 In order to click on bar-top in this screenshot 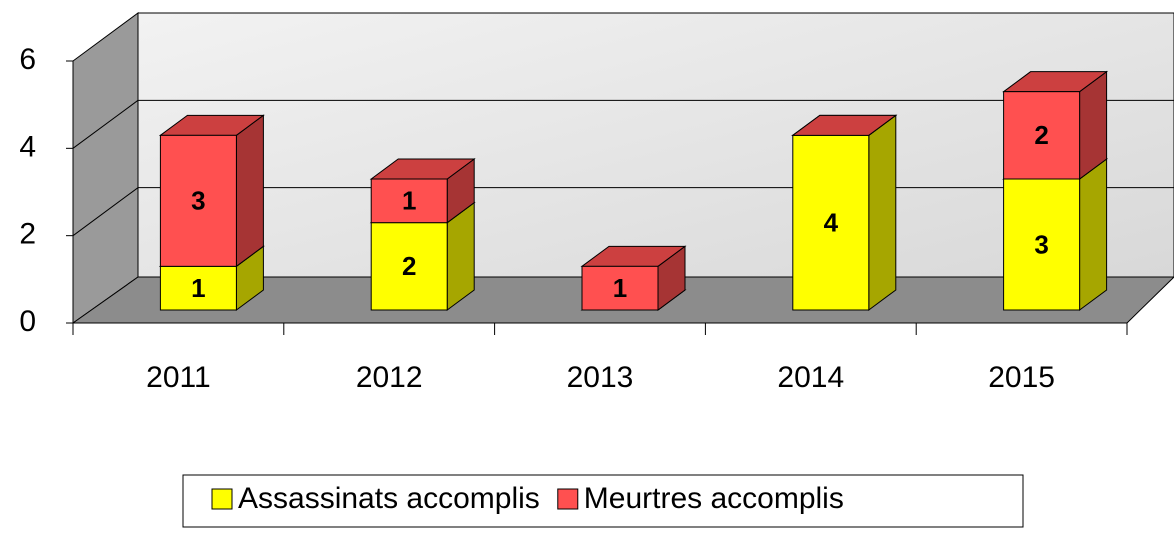, I will do `click(844, 125)`.